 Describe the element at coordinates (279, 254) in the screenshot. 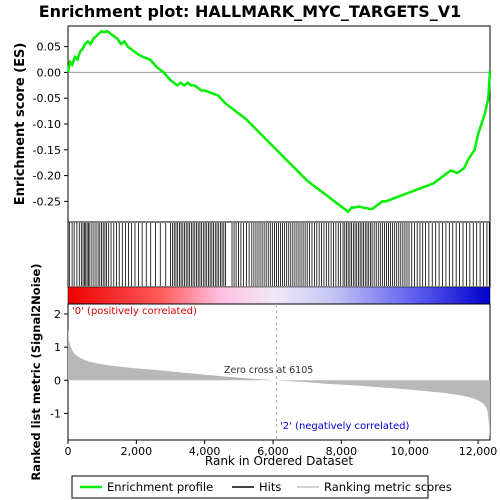

I see `hits-marks` at that location.